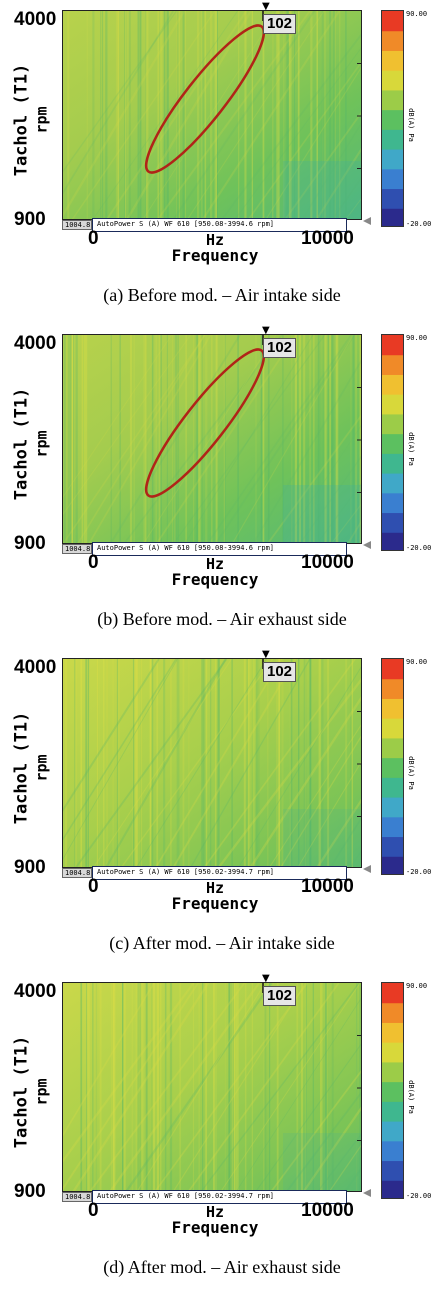 This screenshot has height=1296, width=444. What do you see at coordinates (42, 444) in the screenshot?
I see `y-axis-unit: rpm` at bounding box center [42, 444].